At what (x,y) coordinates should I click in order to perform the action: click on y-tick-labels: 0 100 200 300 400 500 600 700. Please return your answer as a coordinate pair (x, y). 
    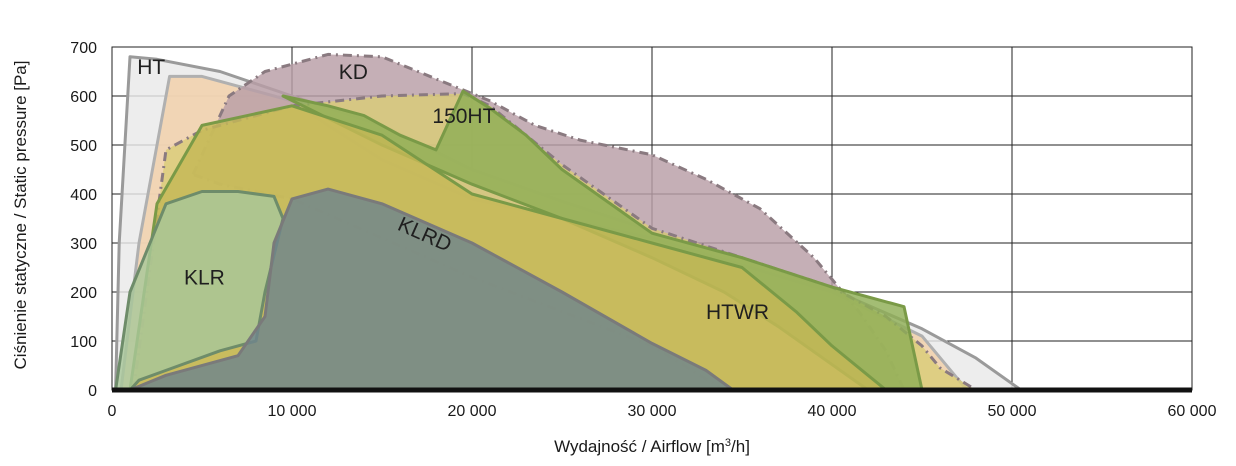
    Looking at the image, I should click on (83, 220).